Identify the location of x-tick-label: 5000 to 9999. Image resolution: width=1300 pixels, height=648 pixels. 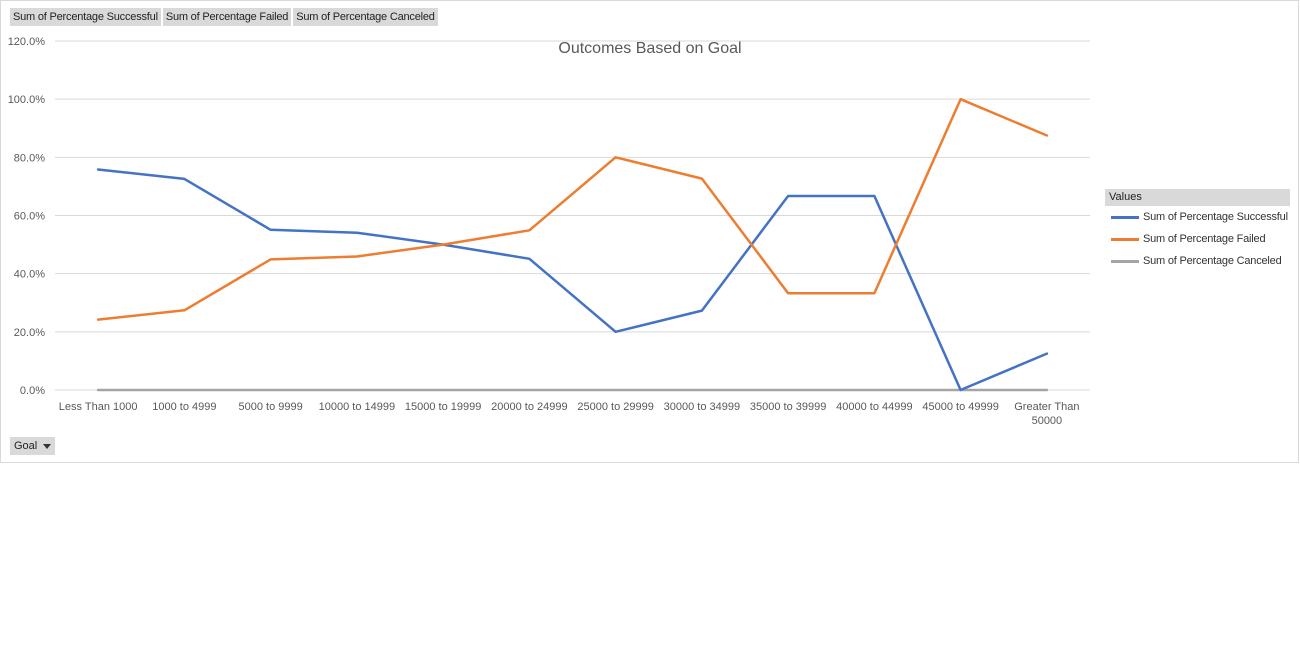
(271, 407).